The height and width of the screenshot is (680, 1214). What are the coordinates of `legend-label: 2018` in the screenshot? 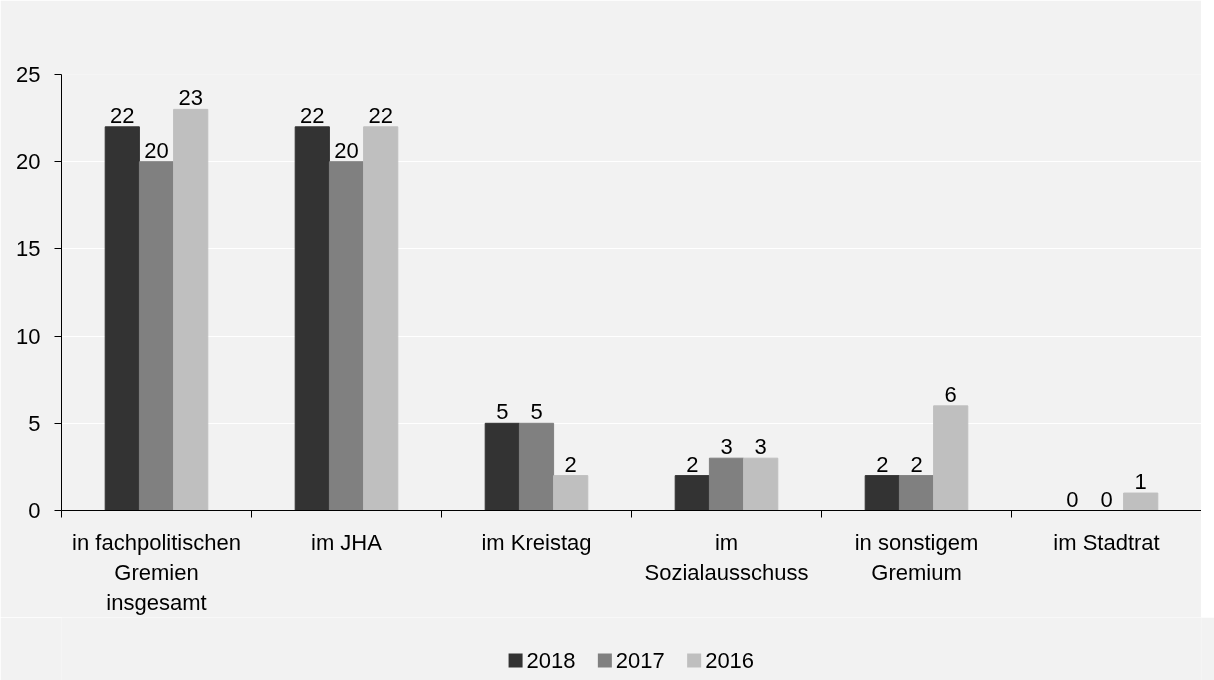 It's located at (551, 660).